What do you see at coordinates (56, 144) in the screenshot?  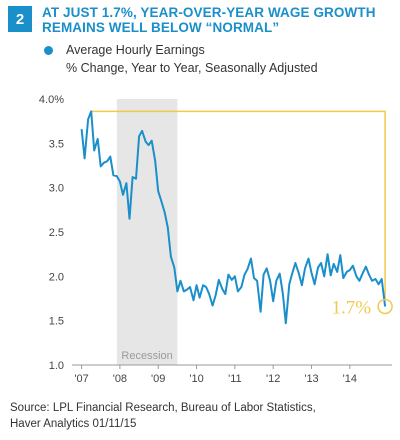 I see `y-tick-label: 3.5` at bounding box center [56, 144].